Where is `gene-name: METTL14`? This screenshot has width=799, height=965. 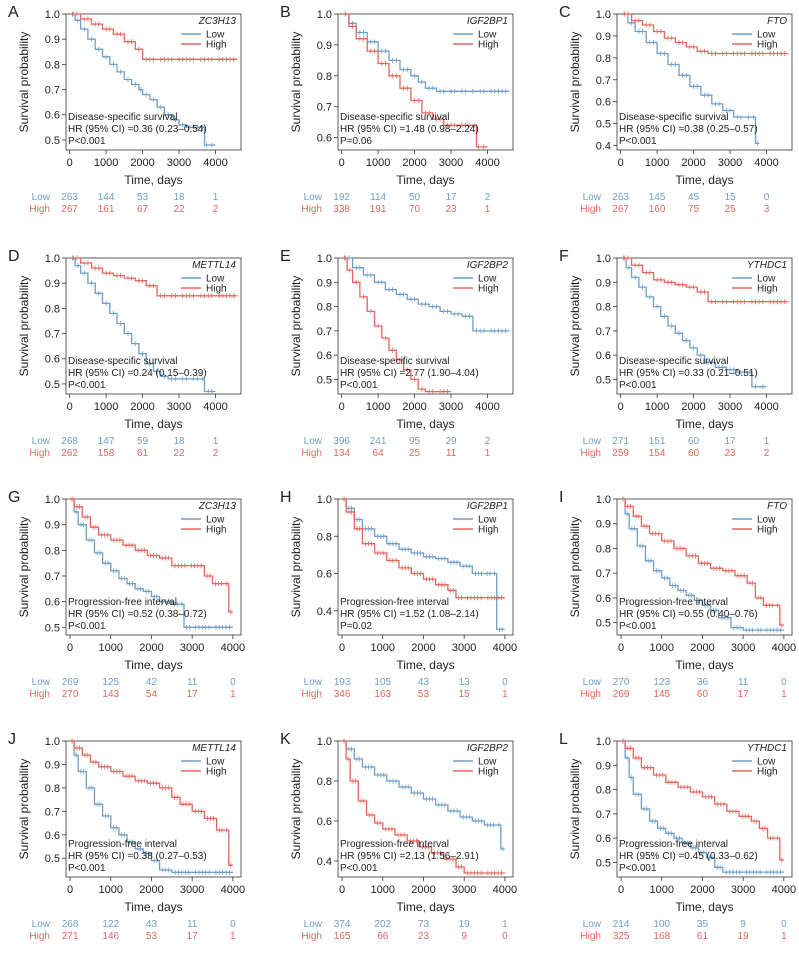 gene-name: METTL14 is located at coordinates (214, 748).